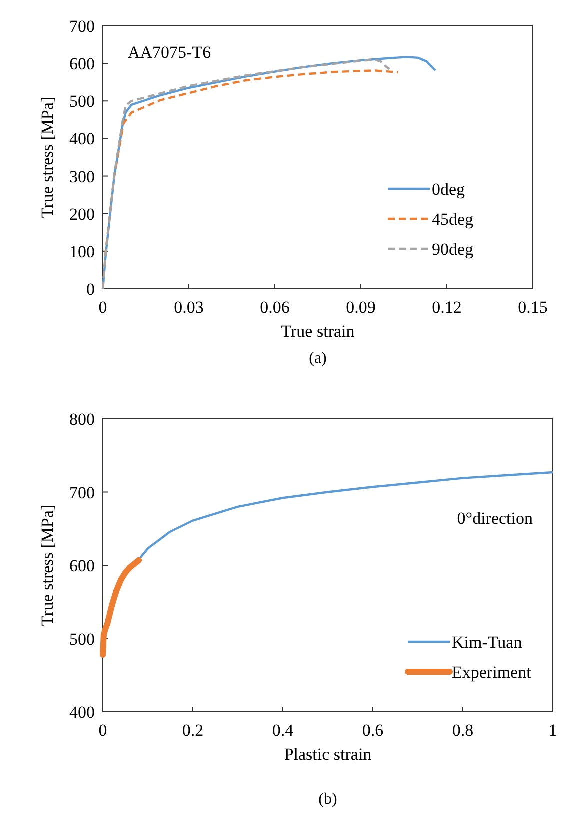 The width and height of the screenshot is (565, 818). Describe the element at coordinates (449, 189) in the screenshot. I see `legend-label: 0deg` at that location.